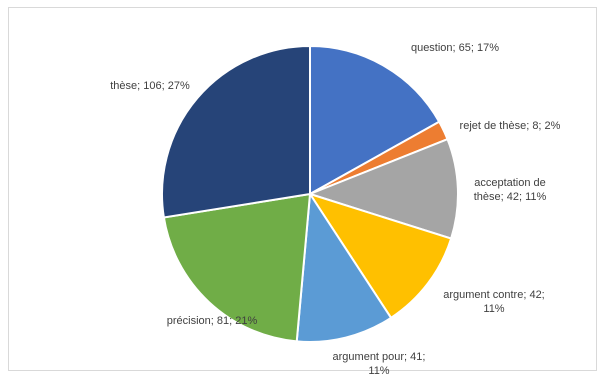 The width and height of the screenshot is (605, 379). I want to click on data-label-rejet-de-thèse: rejet de thèse; 8; 2%, so click(510, 126).